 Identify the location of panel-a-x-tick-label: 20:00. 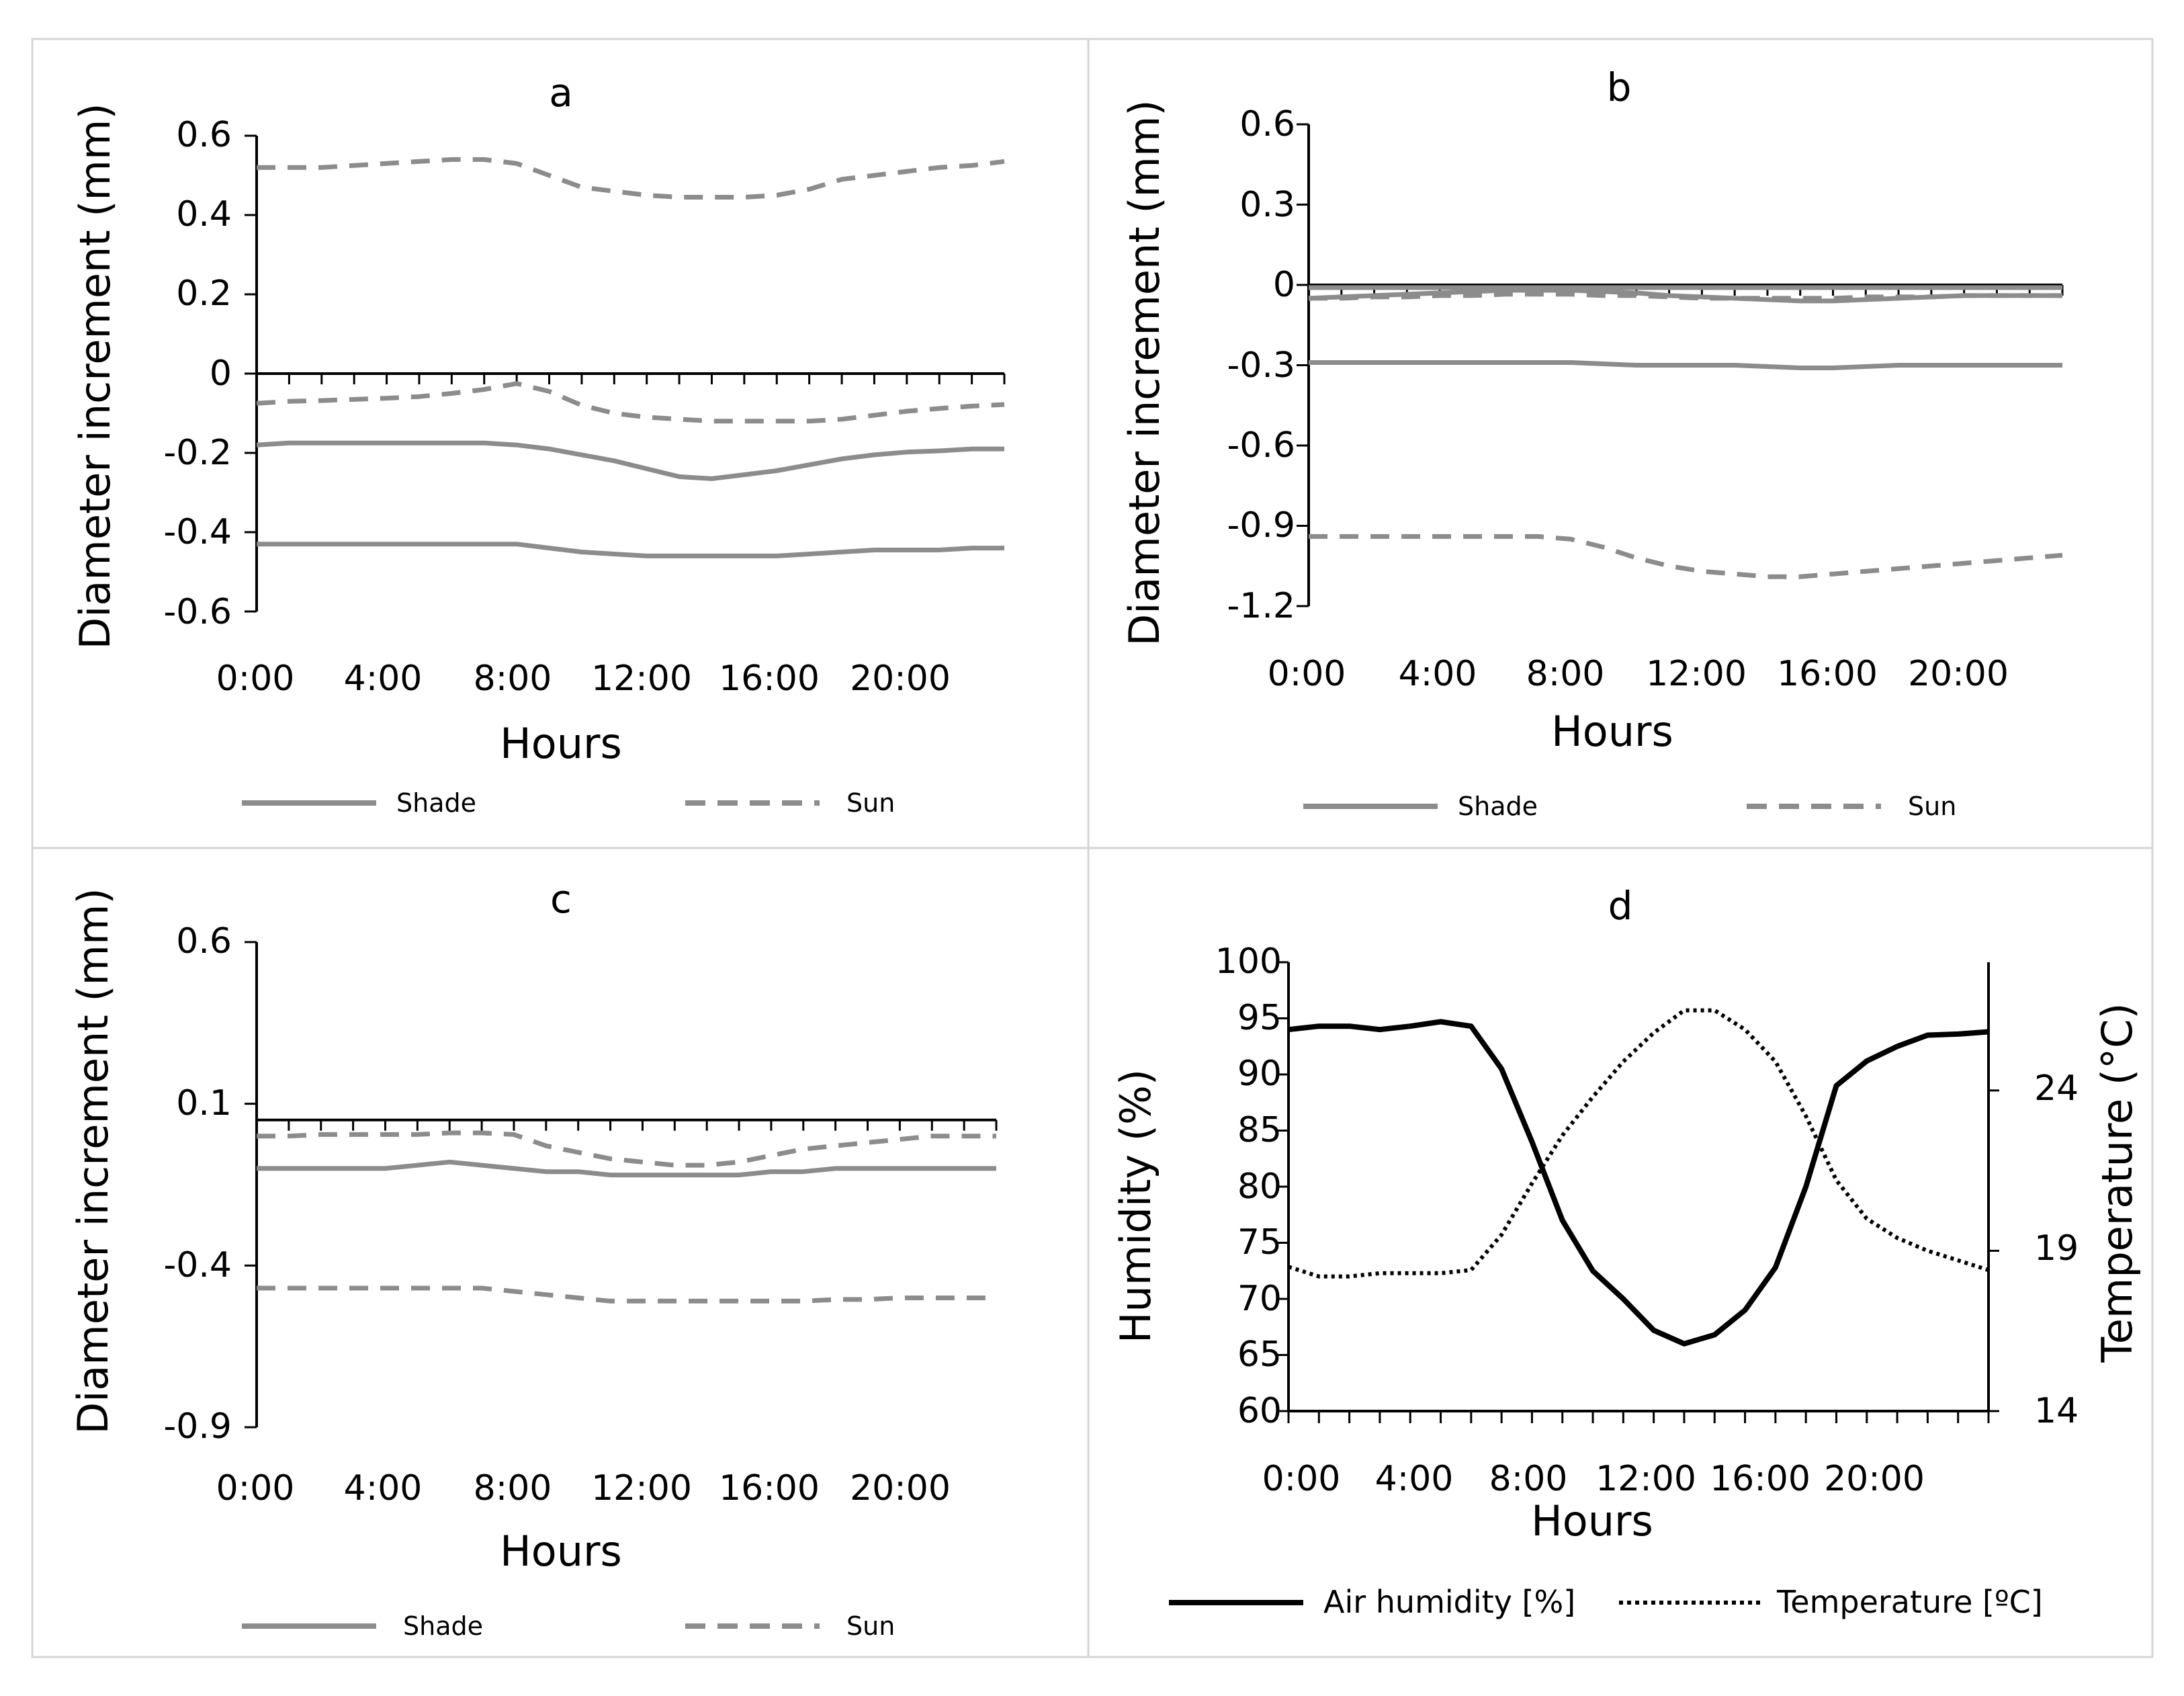
(900, 679).